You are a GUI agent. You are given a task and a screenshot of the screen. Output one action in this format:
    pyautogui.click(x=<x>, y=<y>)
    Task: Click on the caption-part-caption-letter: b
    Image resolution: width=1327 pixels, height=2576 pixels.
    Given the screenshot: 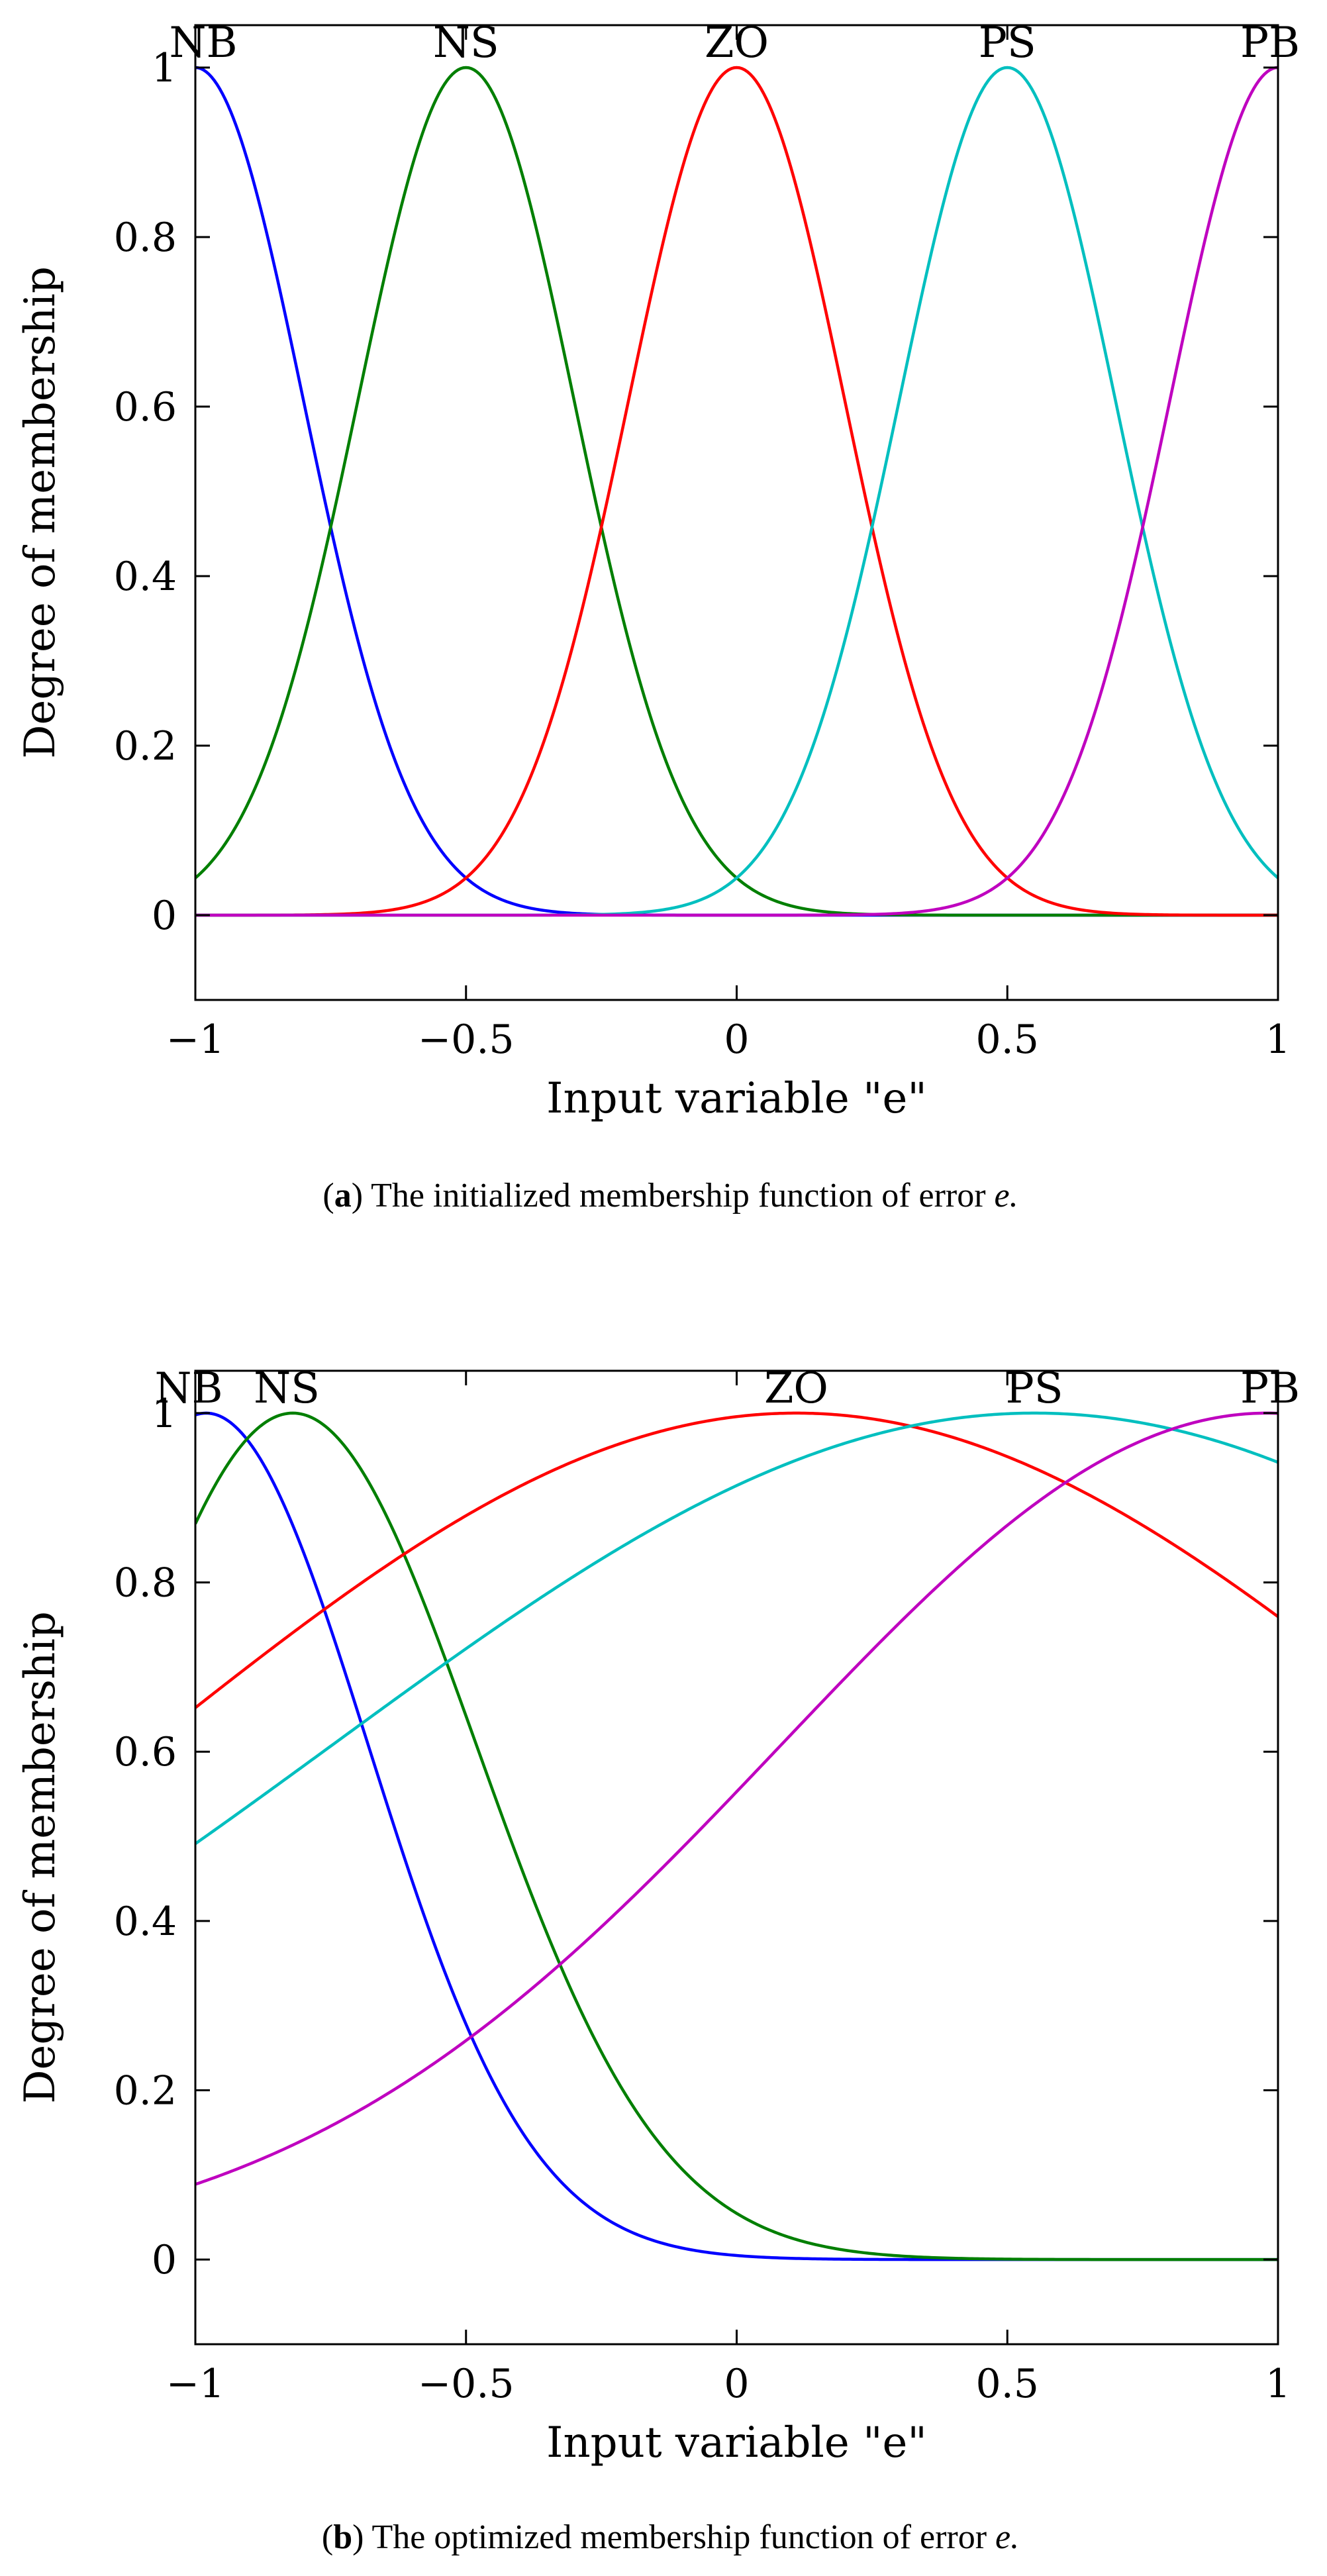 What is the action you would take?
    pyautogui.click(x=342, y=2537)
    